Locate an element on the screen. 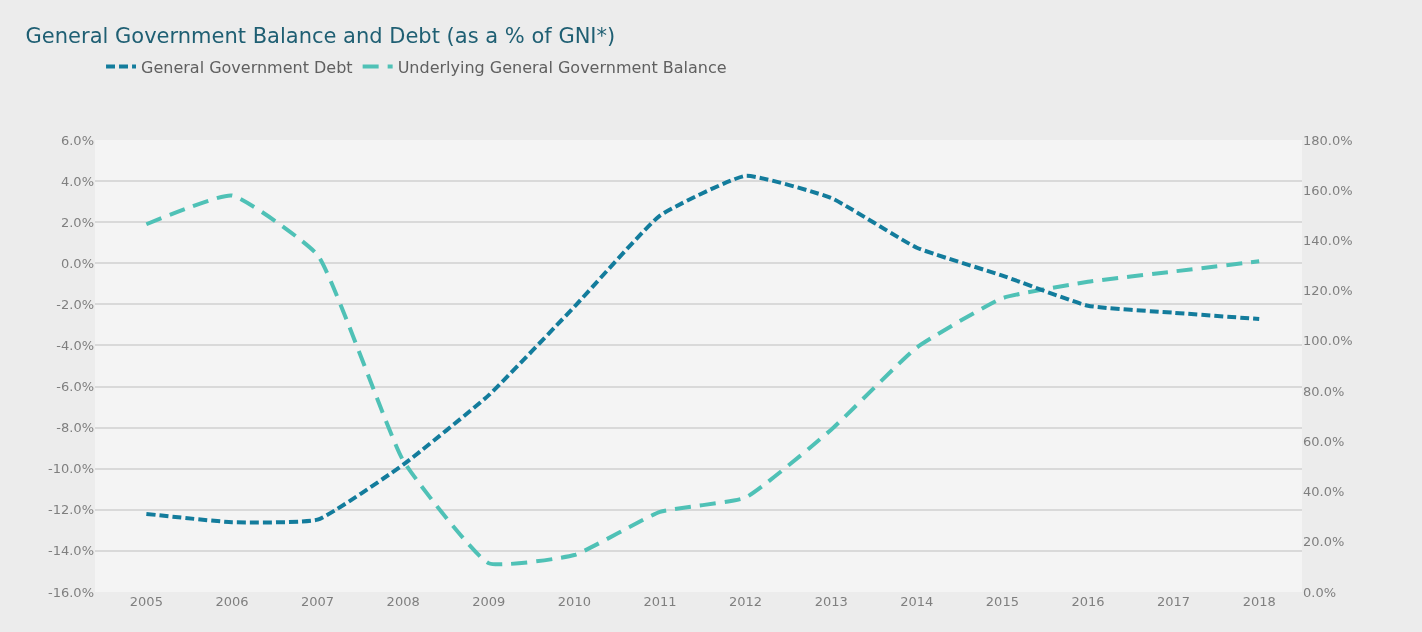  x-tick-label: 2005 is located at coordinates (146, 601).